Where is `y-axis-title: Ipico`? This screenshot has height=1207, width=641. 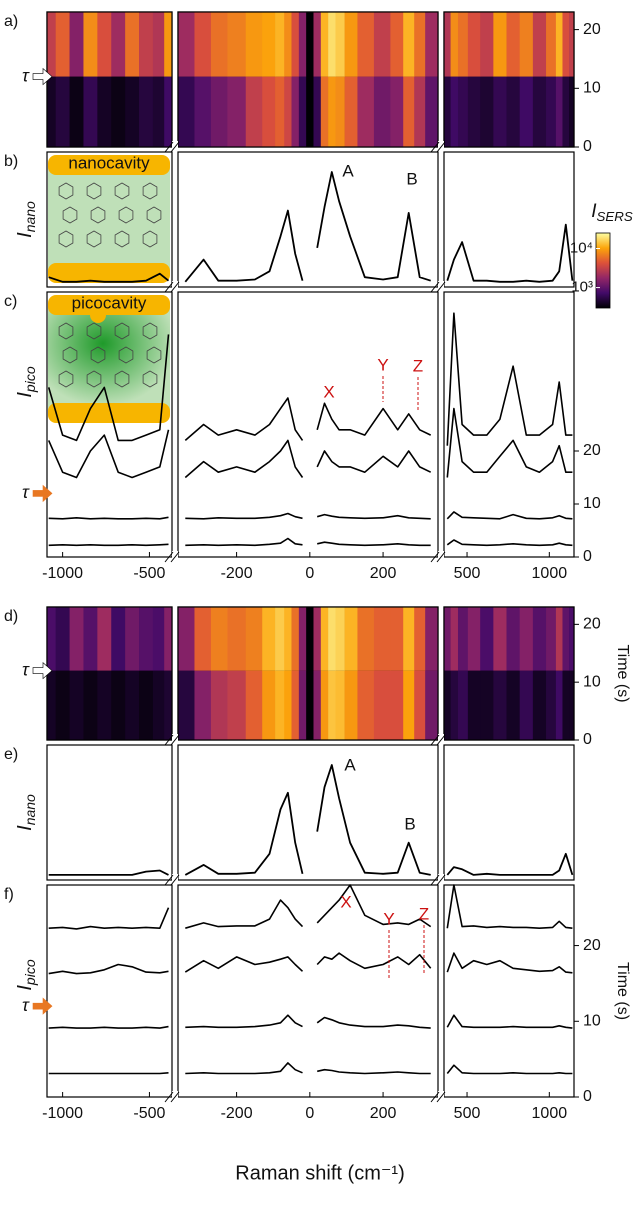
y-axis-title: Ipico is located at coordinates (25, 974).